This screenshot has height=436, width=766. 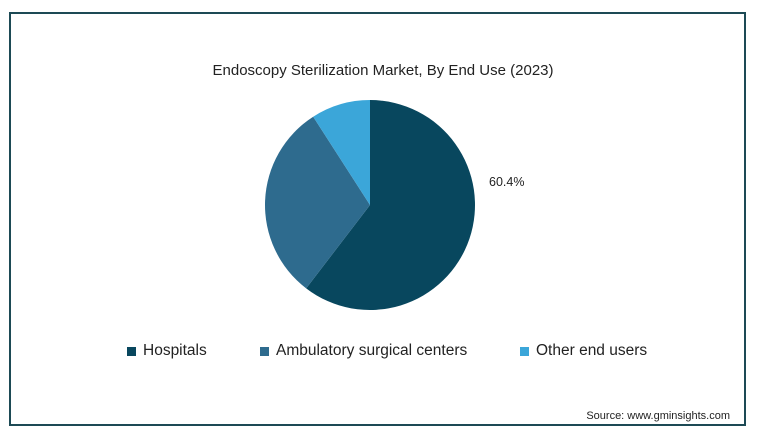 What do you see at coordinates (658, 416) in the screenshot?
I see `source-note: Source: www.gminsights.com` at bounding box center [658, 416].